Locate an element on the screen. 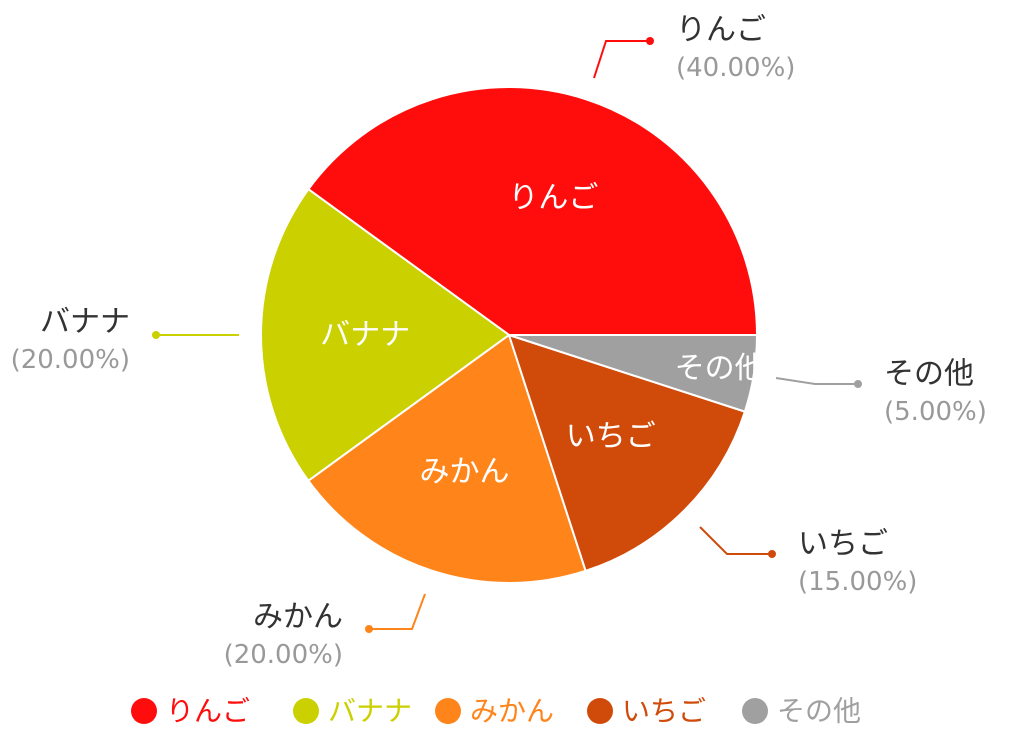  slice-inner-label-4: いちご is located at coordinates (611, 436).